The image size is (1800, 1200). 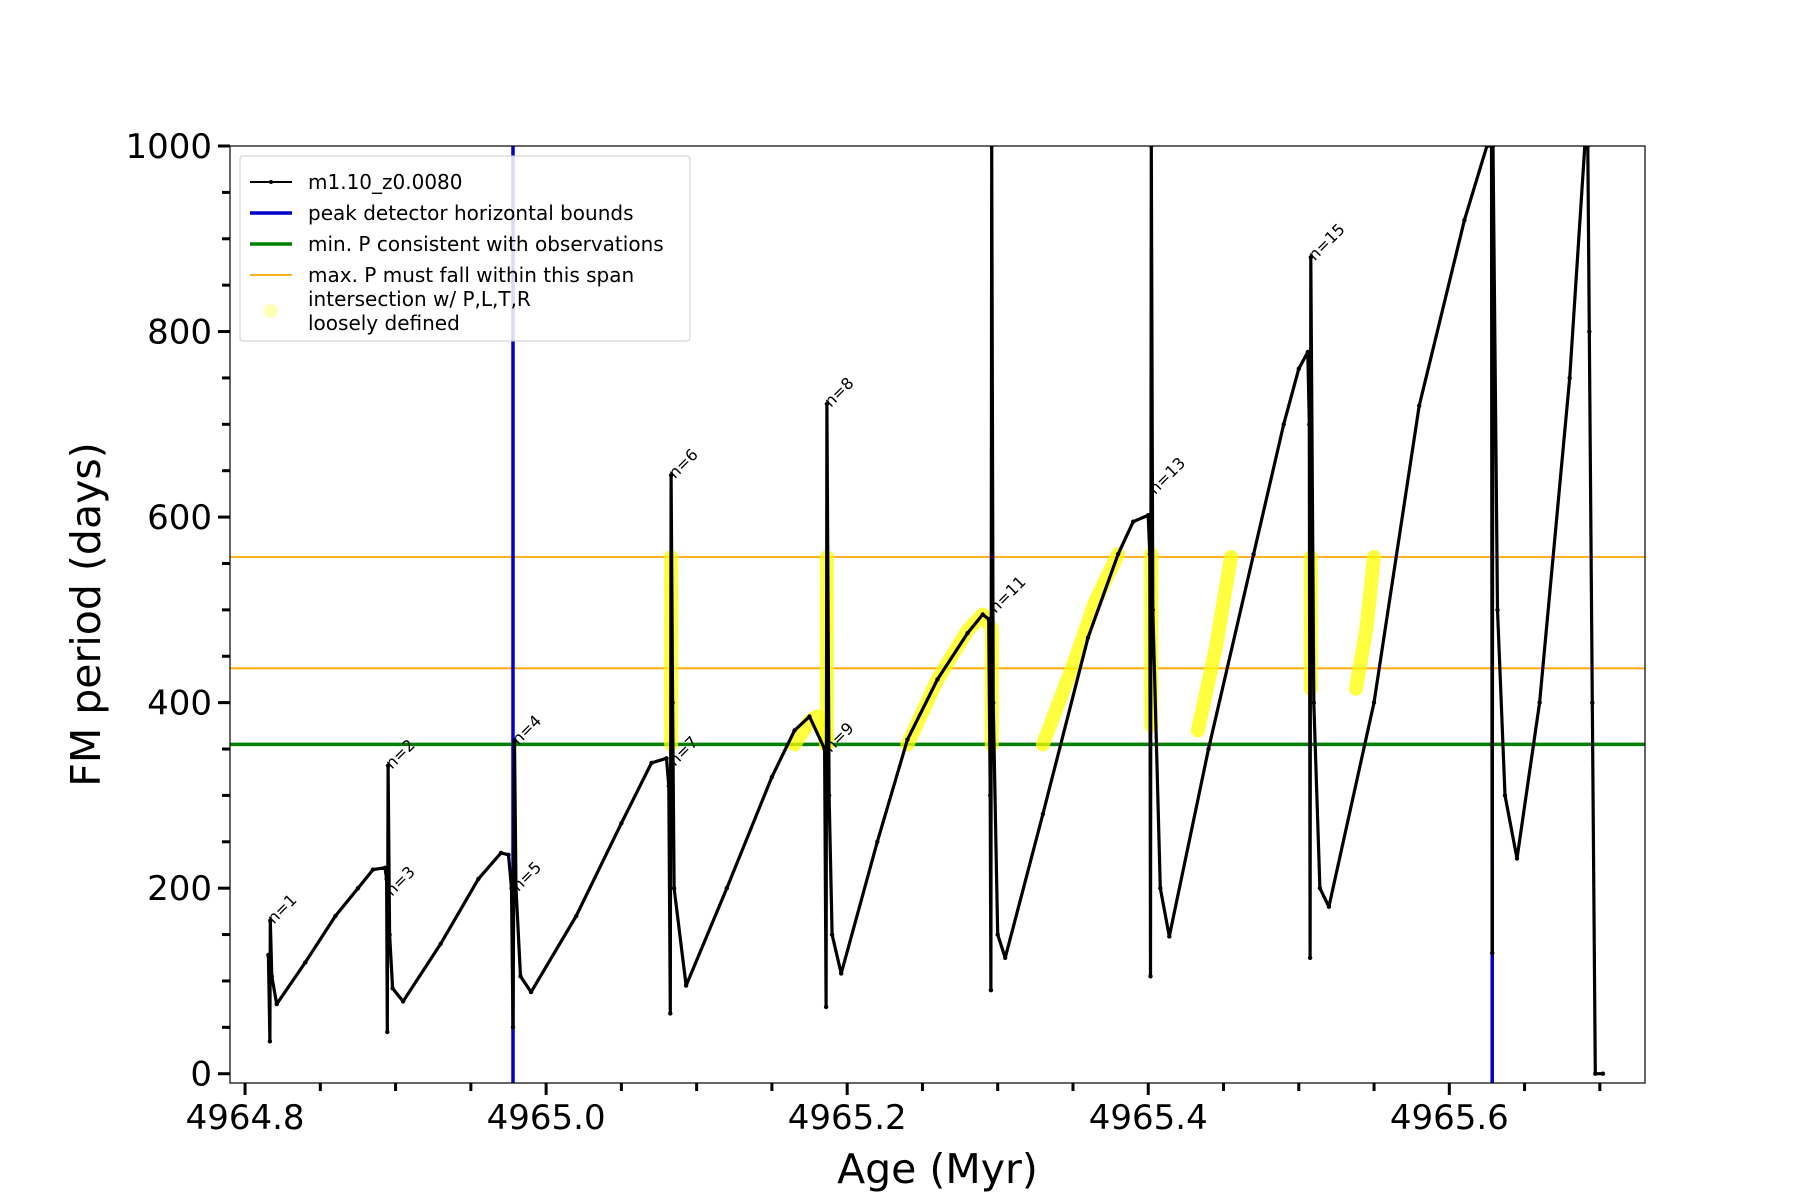 I want to click on y-tick-label: 600, so click(x=179, y=518).